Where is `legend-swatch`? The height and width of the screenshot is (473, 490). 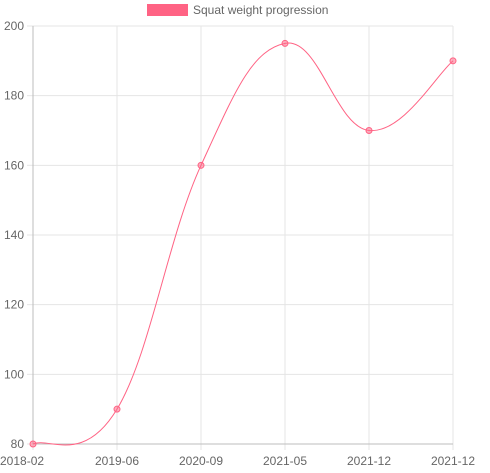 legend-swatch is located at coordinates (167, 10).